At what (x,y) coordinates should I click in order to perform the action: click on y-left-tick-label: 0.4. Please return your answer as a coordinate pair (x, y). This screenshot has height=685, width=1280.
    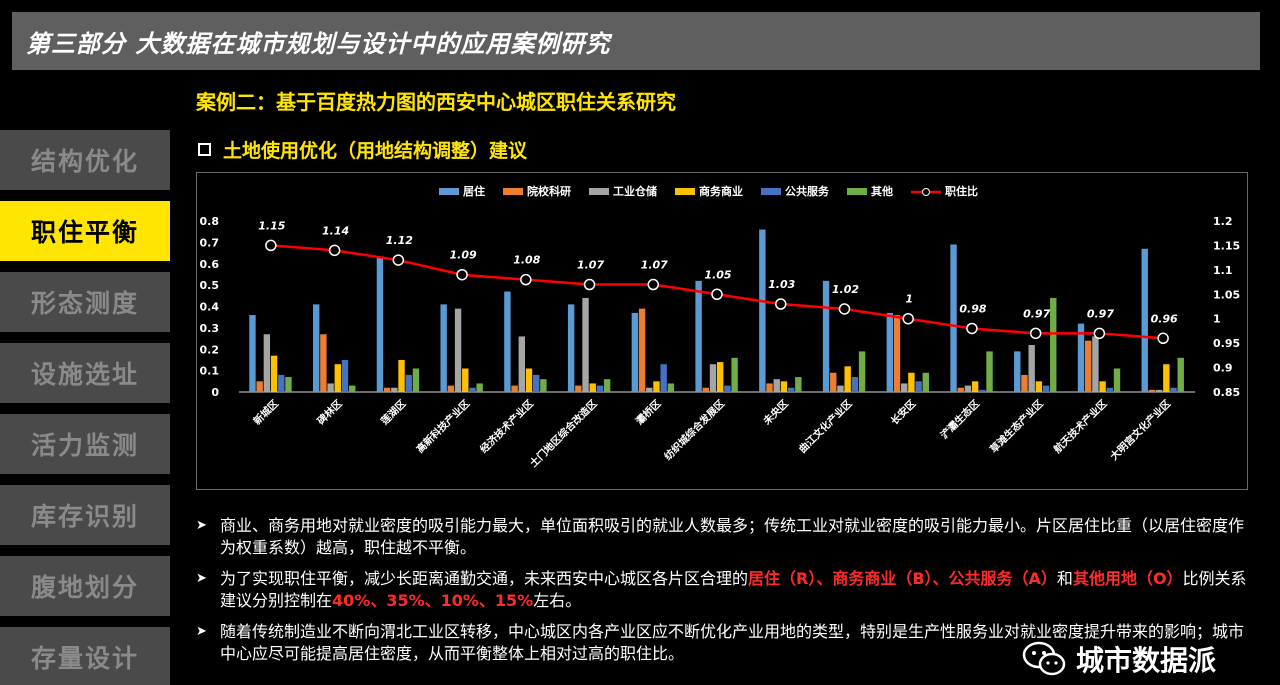
    Looking at the image, I should click on (210, 307).